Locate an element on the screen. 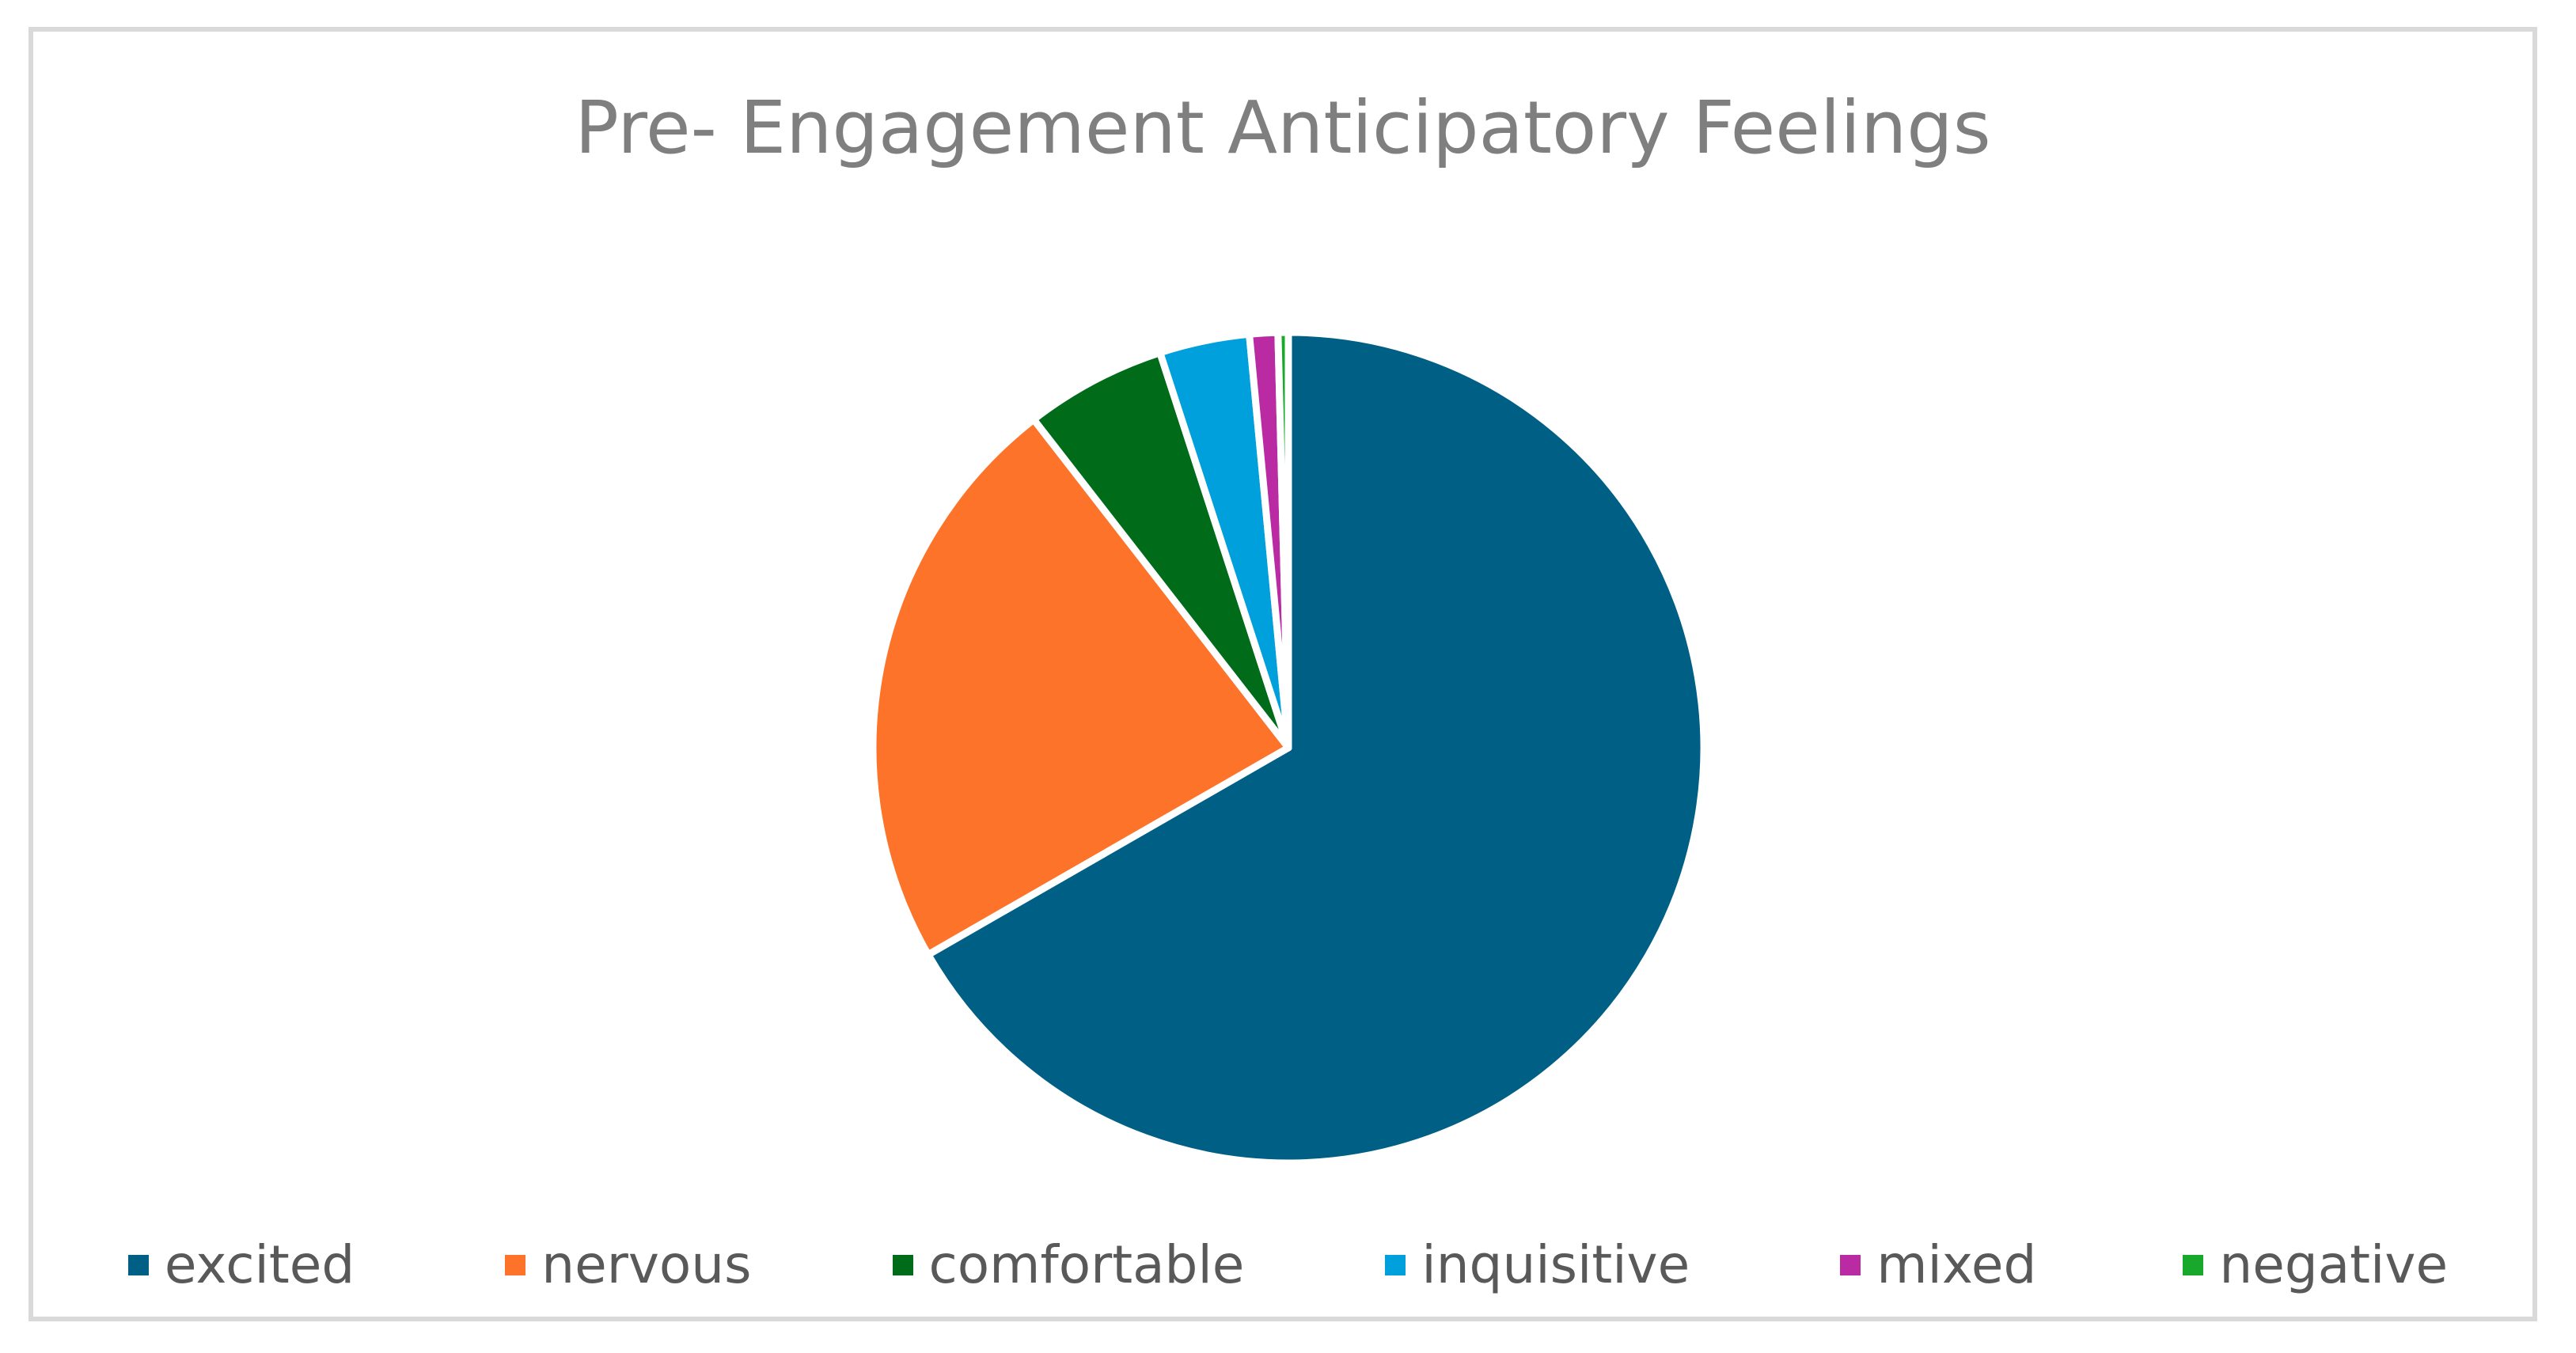  legend-label-negative: negative is located at coordinates (2334, 1264).